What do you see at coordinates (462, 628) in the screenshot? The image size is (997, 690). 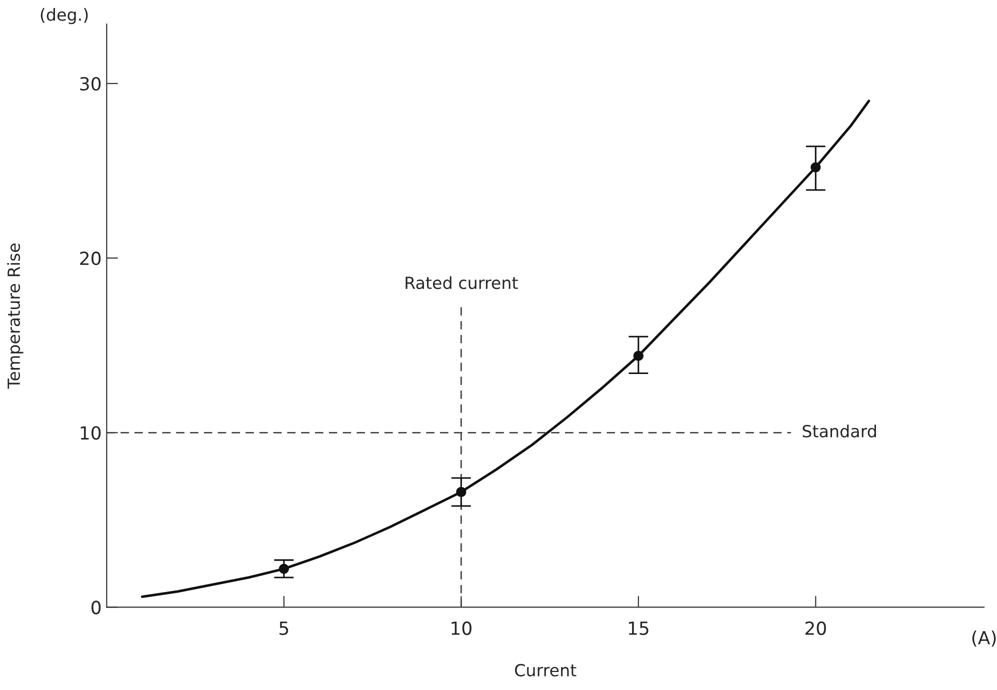 I see `x-tick-label: 10` at bounding box center [462, 628].